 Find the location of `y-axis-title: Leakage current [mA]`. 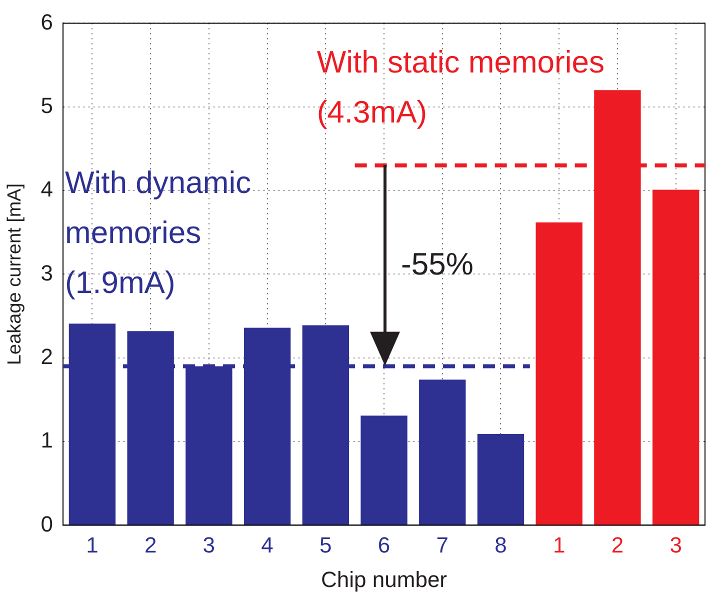

y-axis-title: Leakage current [mA] is located at coordinates (15, 274).